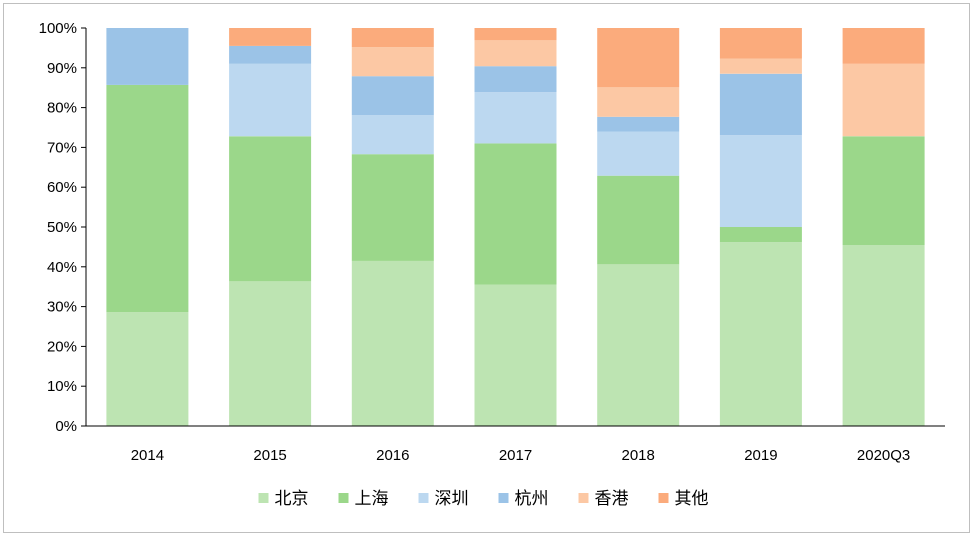 The width and height of the screenshot is (973, 536). Describe the element at coordinates (372, 499) in the screenshot. I see `legend-label: 上海` at that location.